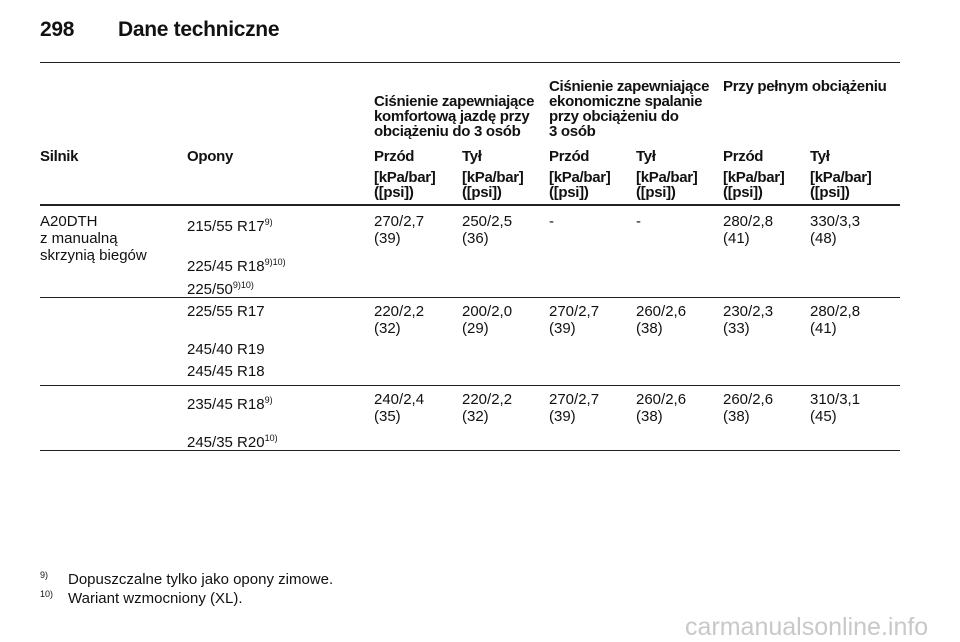 The width and height of the screenshot is (960, 642). I want to click on tire: 225/55 R17, so click(226, 312).